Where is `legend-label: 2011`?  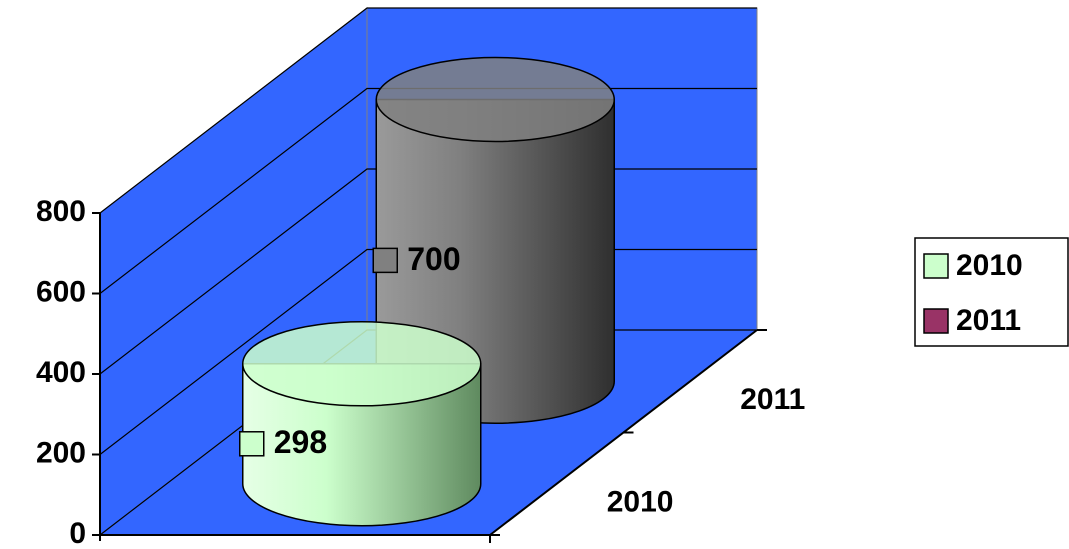 legend-label: 2011 is located at coordinates (988, 320).